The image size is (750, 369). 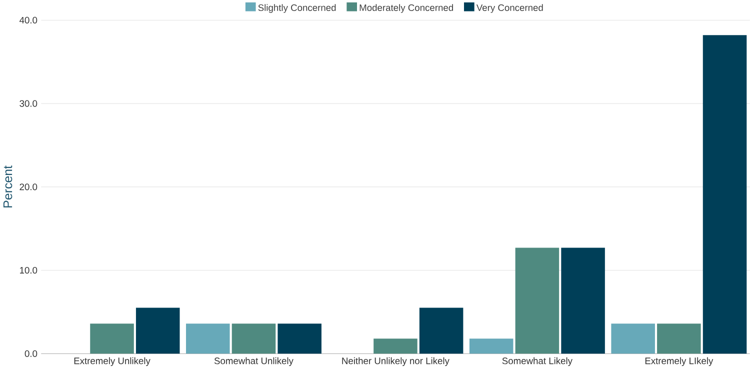 I want to click on legend-label: Moderately Concerned, so click(x=406, y=8).